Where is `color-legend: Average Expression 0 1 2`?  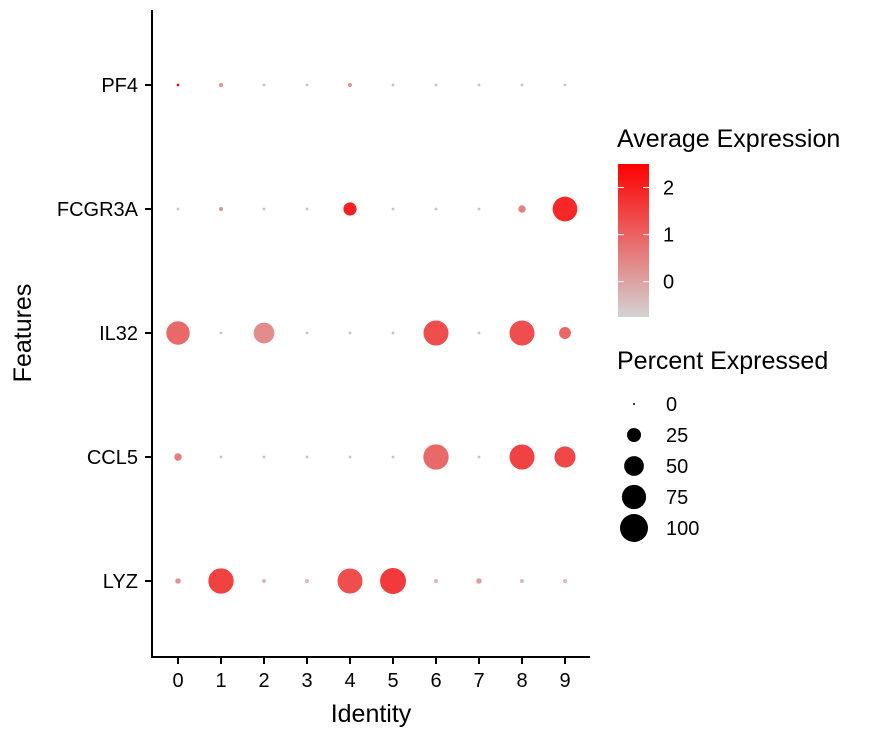 color-legend: Average Expression 0 1 2 is located at coordinates (728, 221).